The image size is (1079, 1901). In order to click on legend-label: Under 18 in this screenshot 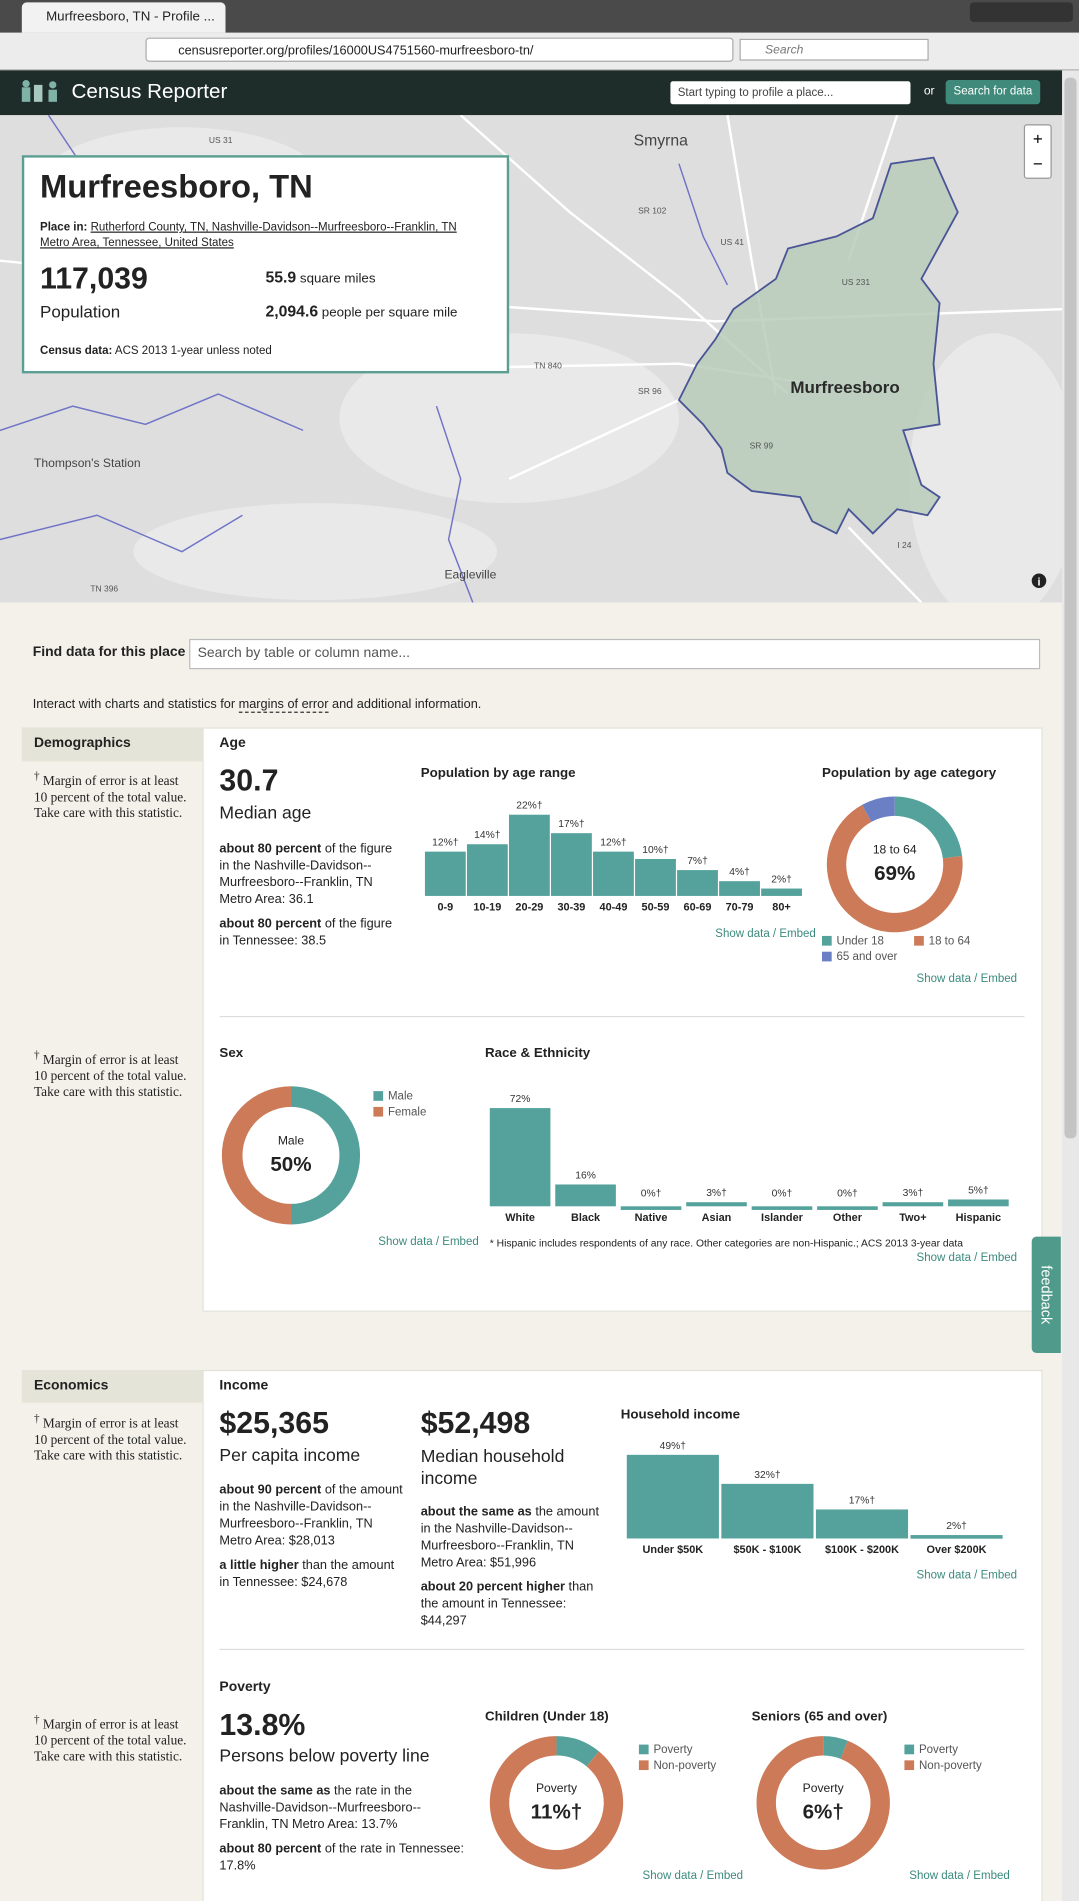, I will do `click(860, 941)`.